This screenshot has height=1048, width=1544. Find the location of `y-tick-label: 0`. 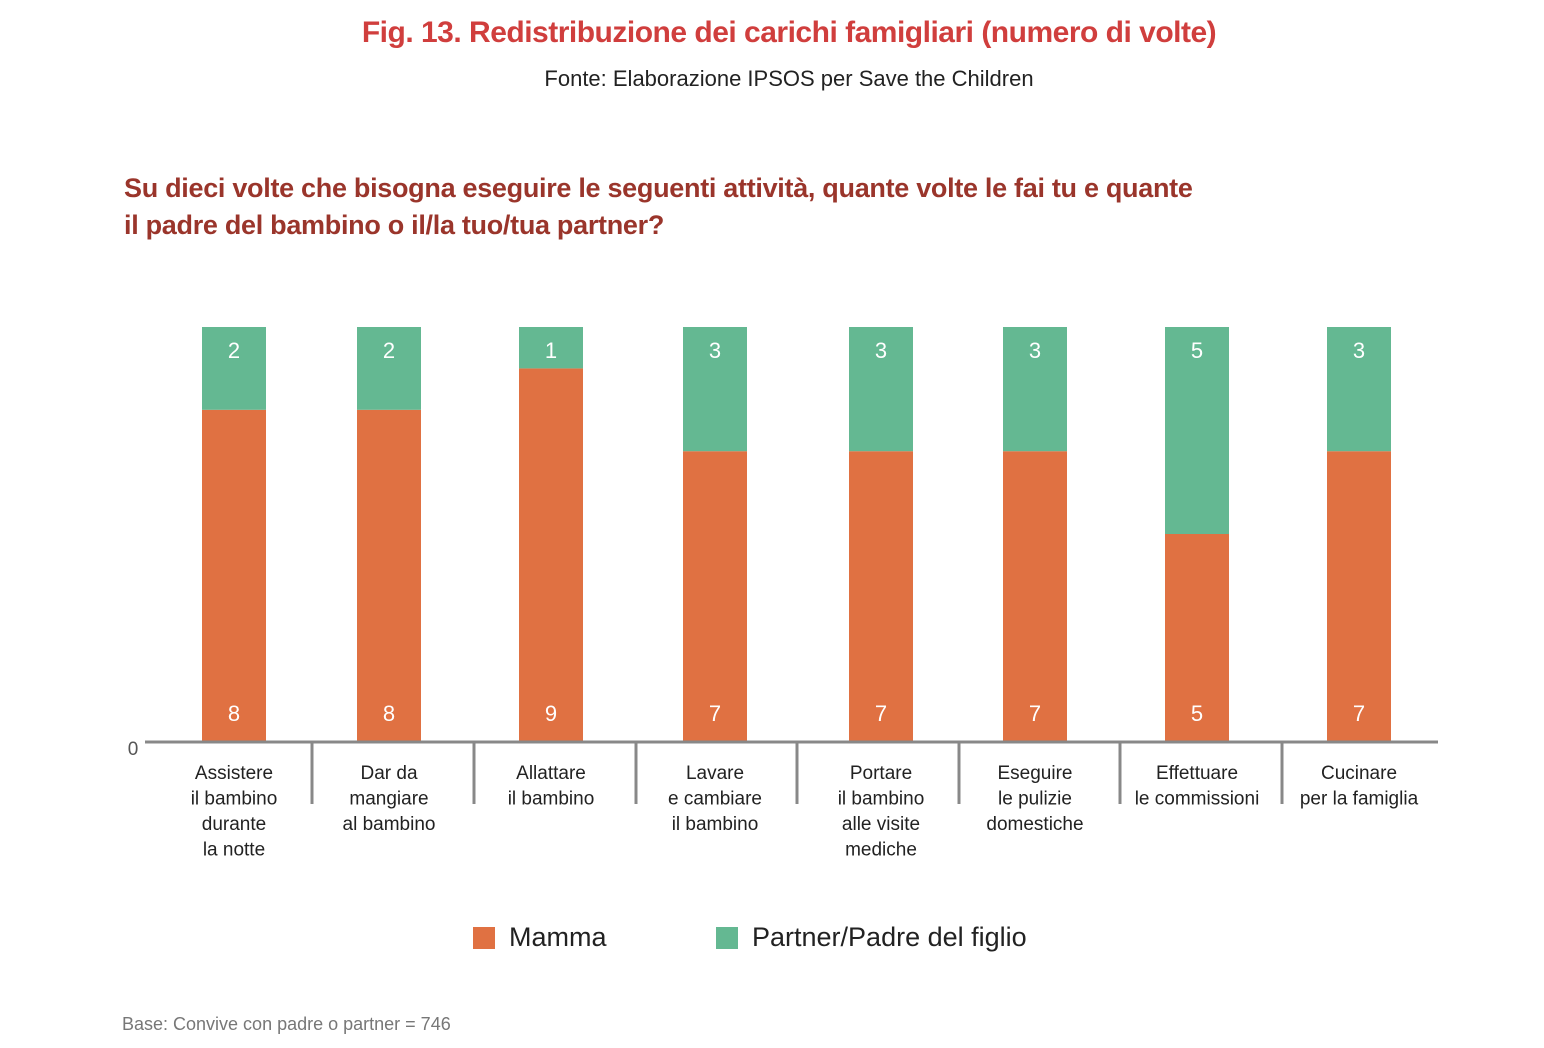

y-tick-label: 0 is located at coordinates (133, 749).